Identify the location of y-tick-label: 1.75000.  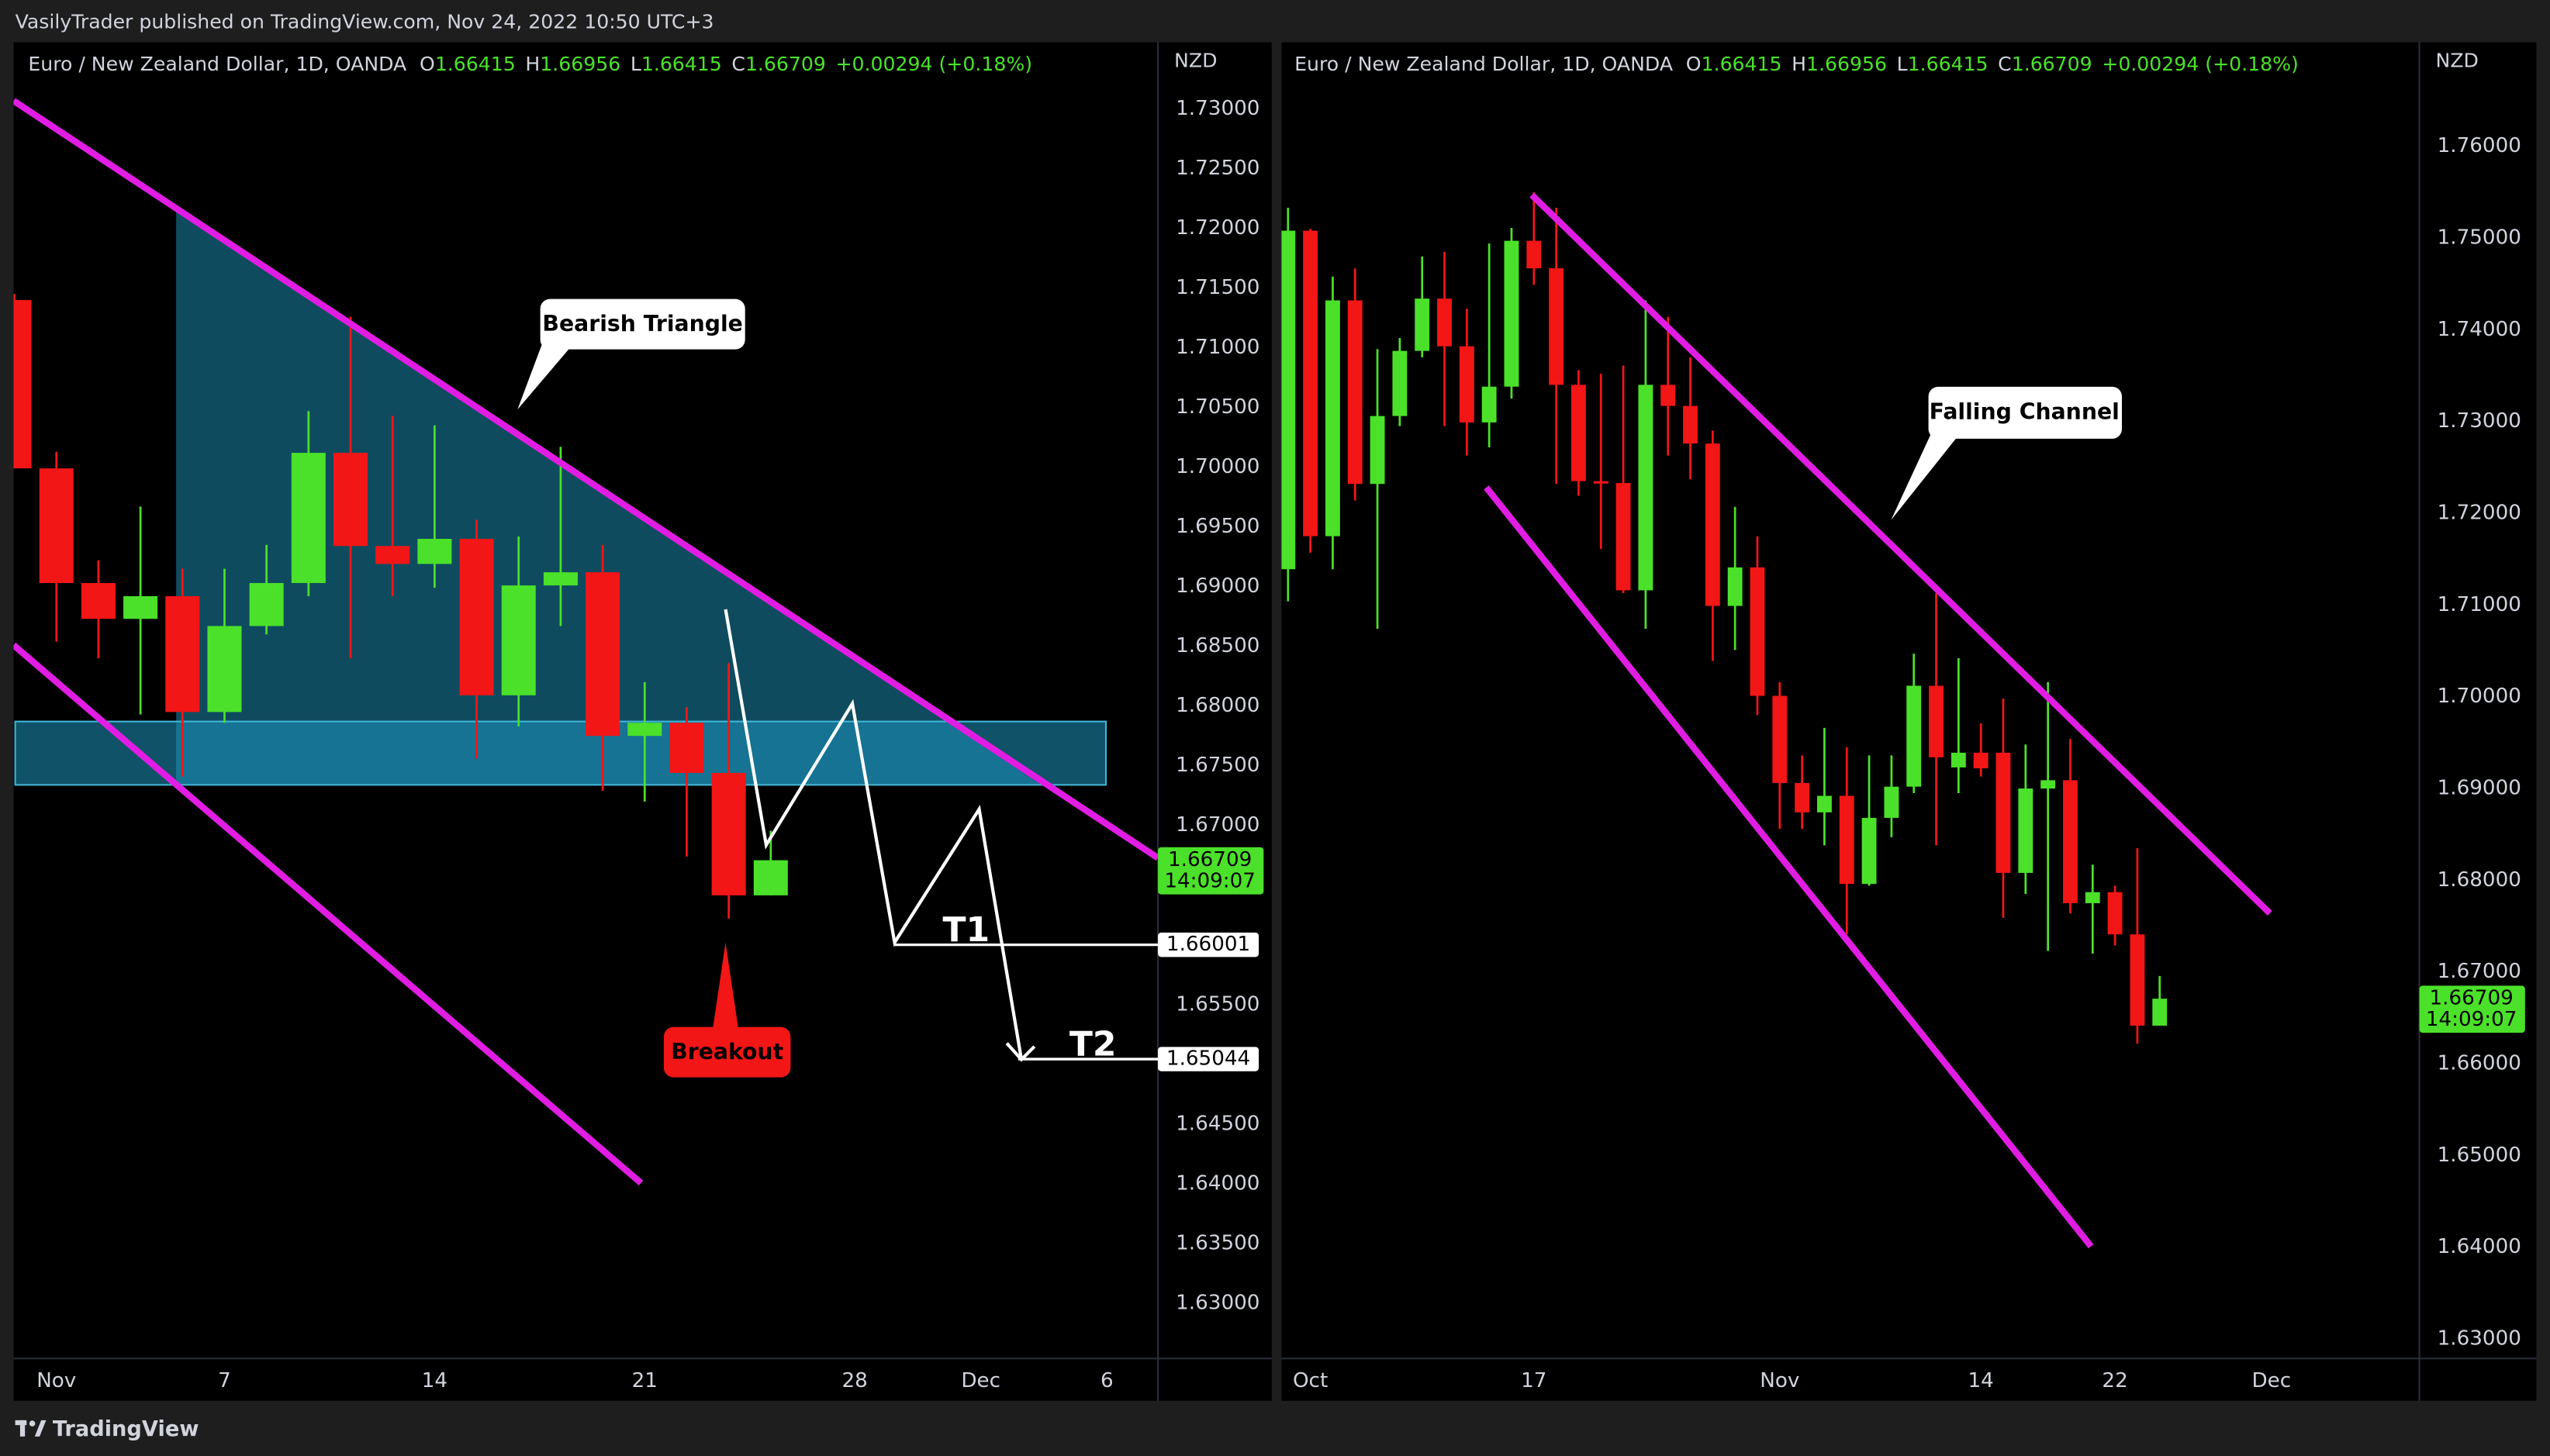
(2479, 238).